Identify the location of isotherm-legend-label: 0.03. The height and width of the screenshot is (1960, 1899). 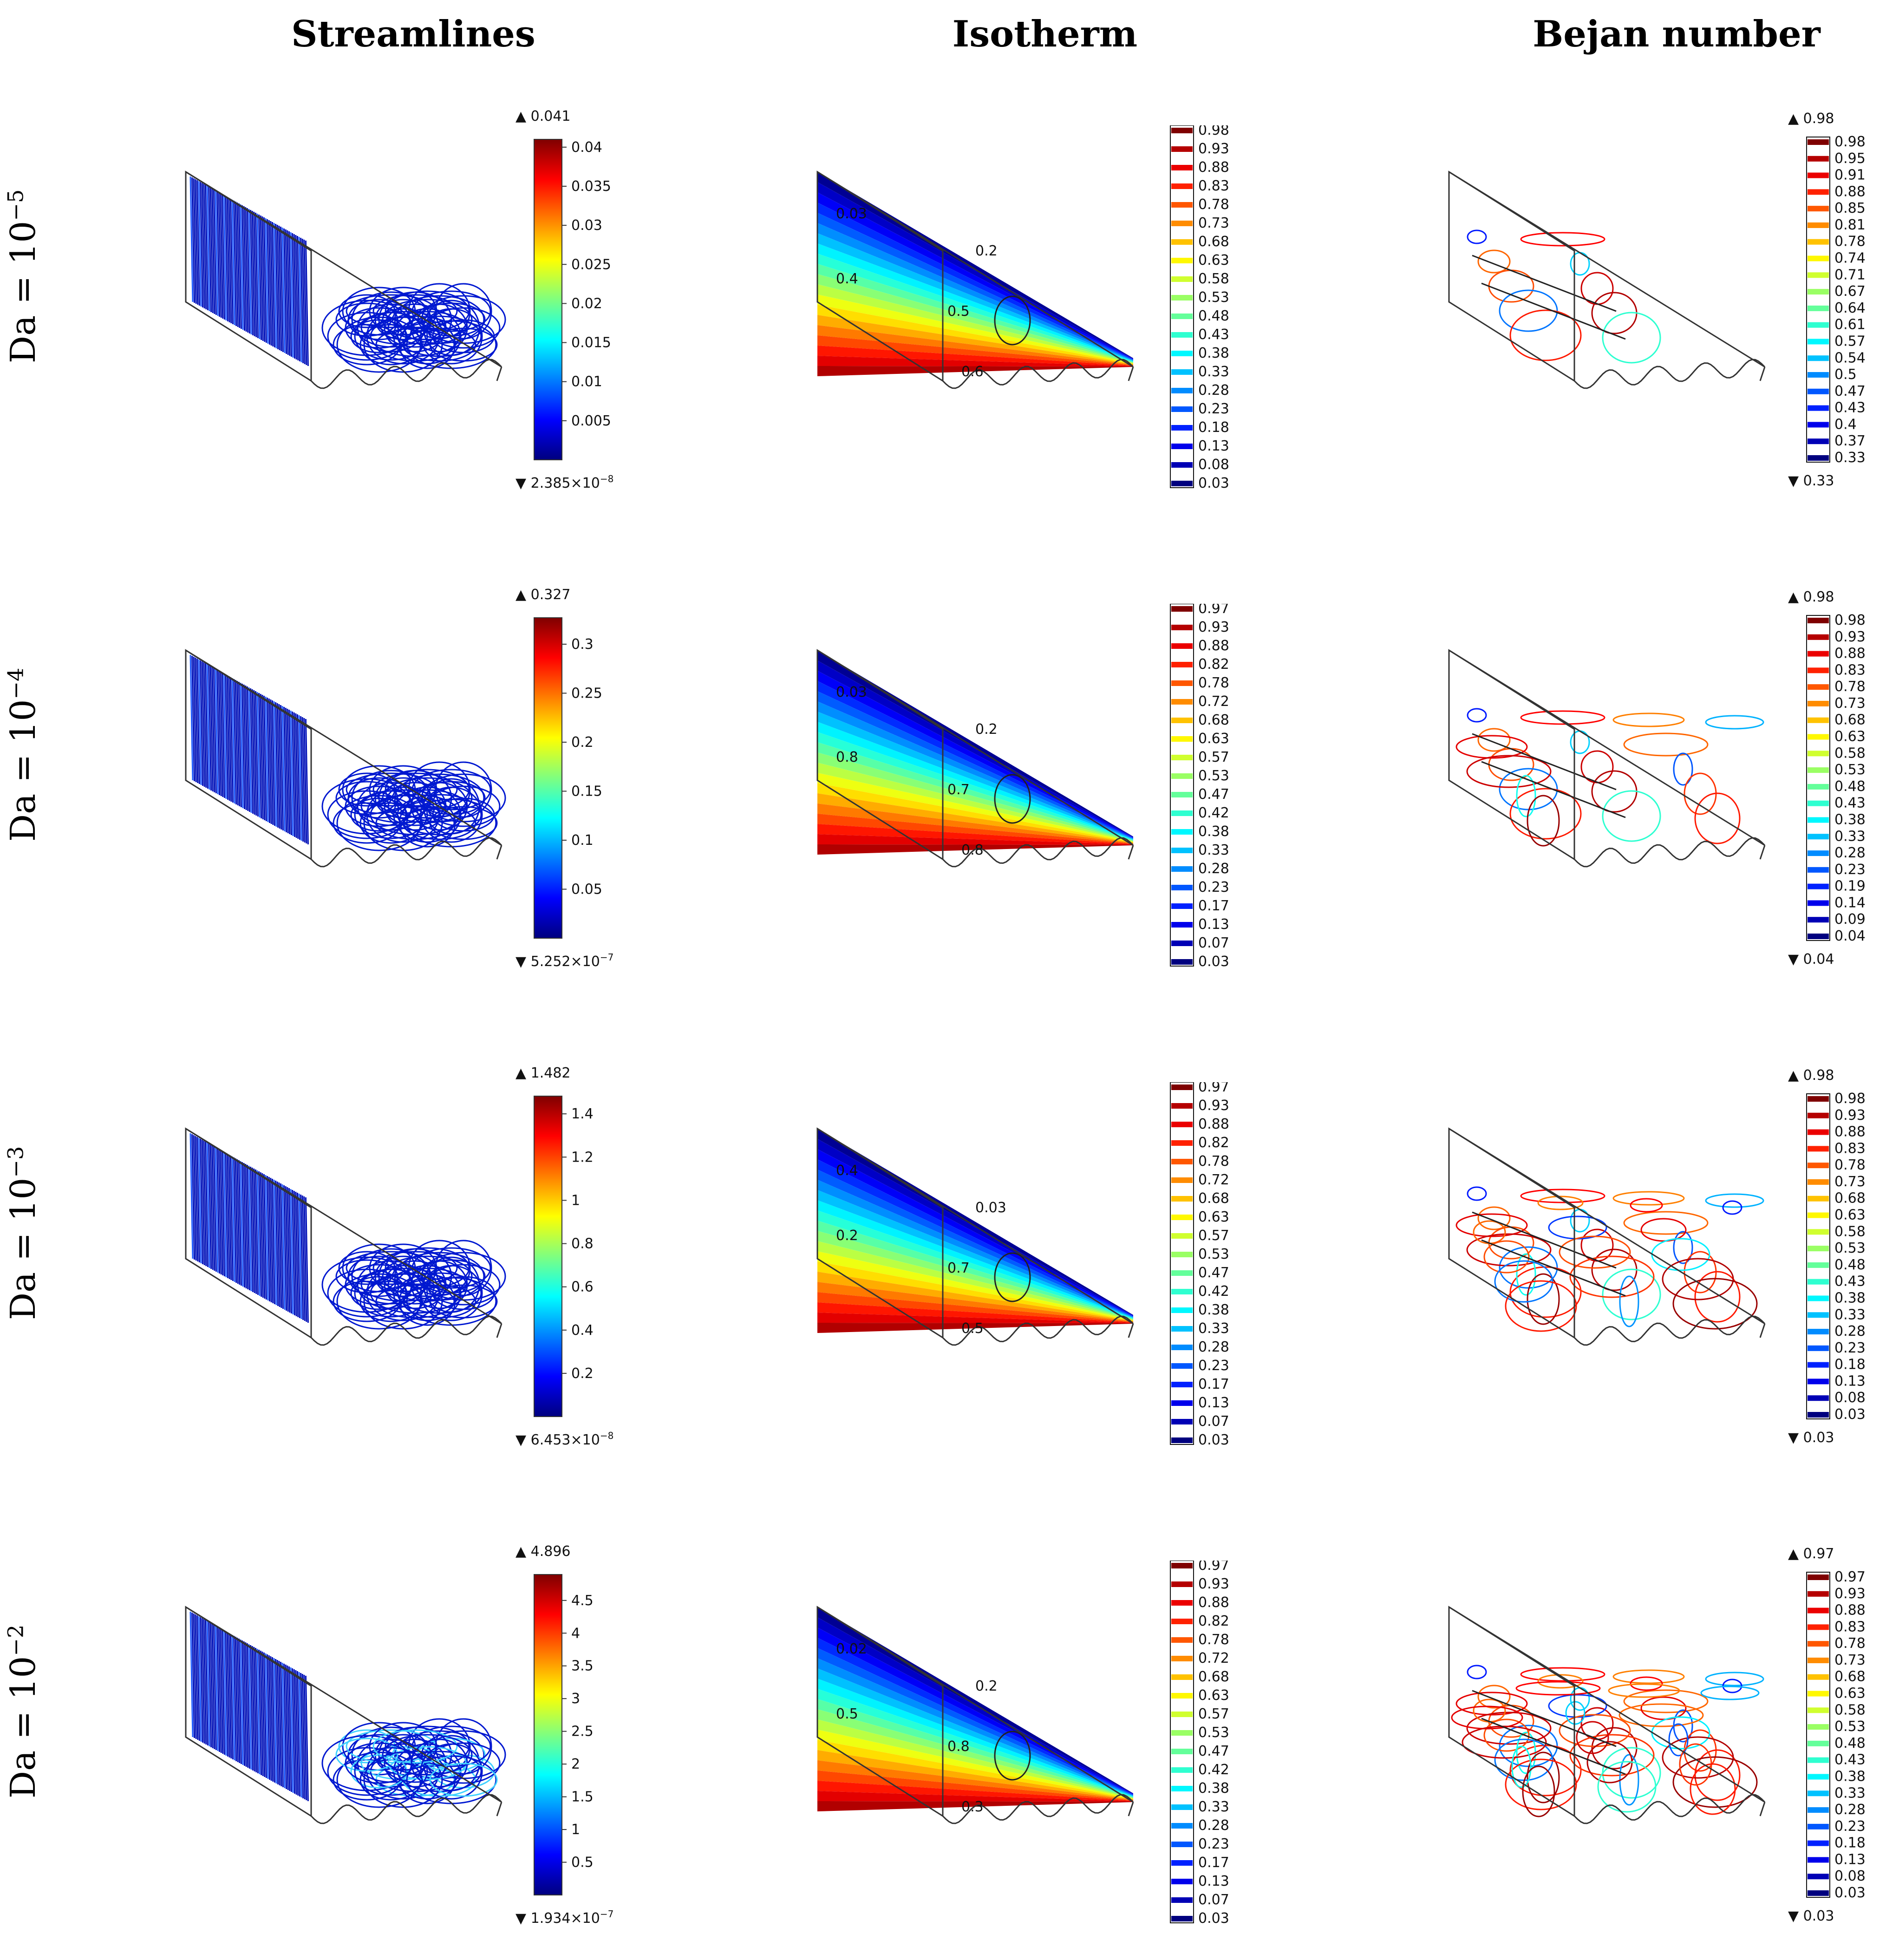
(1213, 962).